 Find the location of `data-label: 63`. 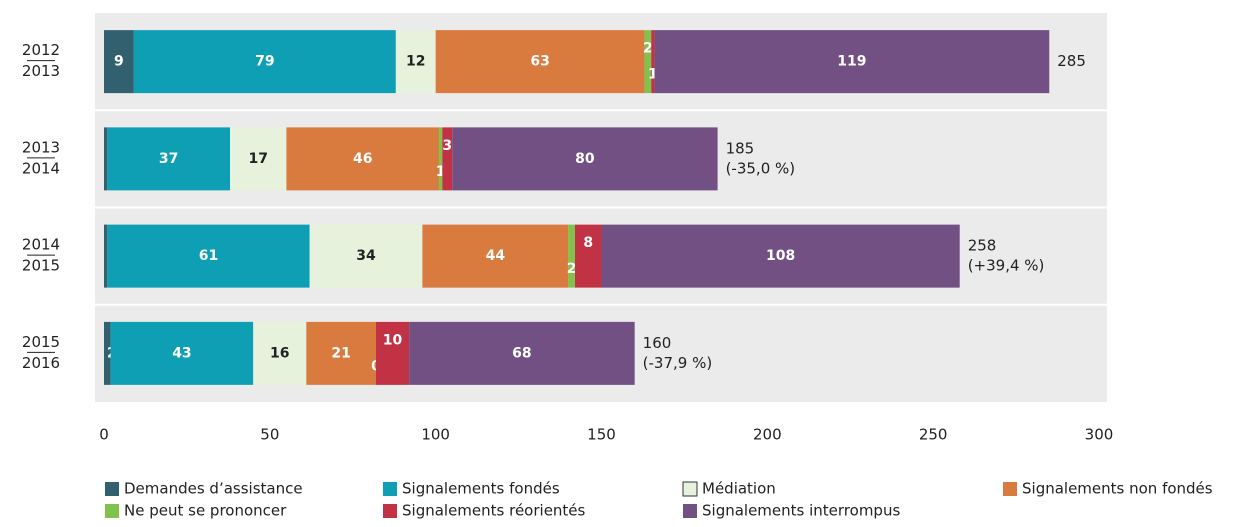

data-label: 63 is located at coordinates (539, 62).